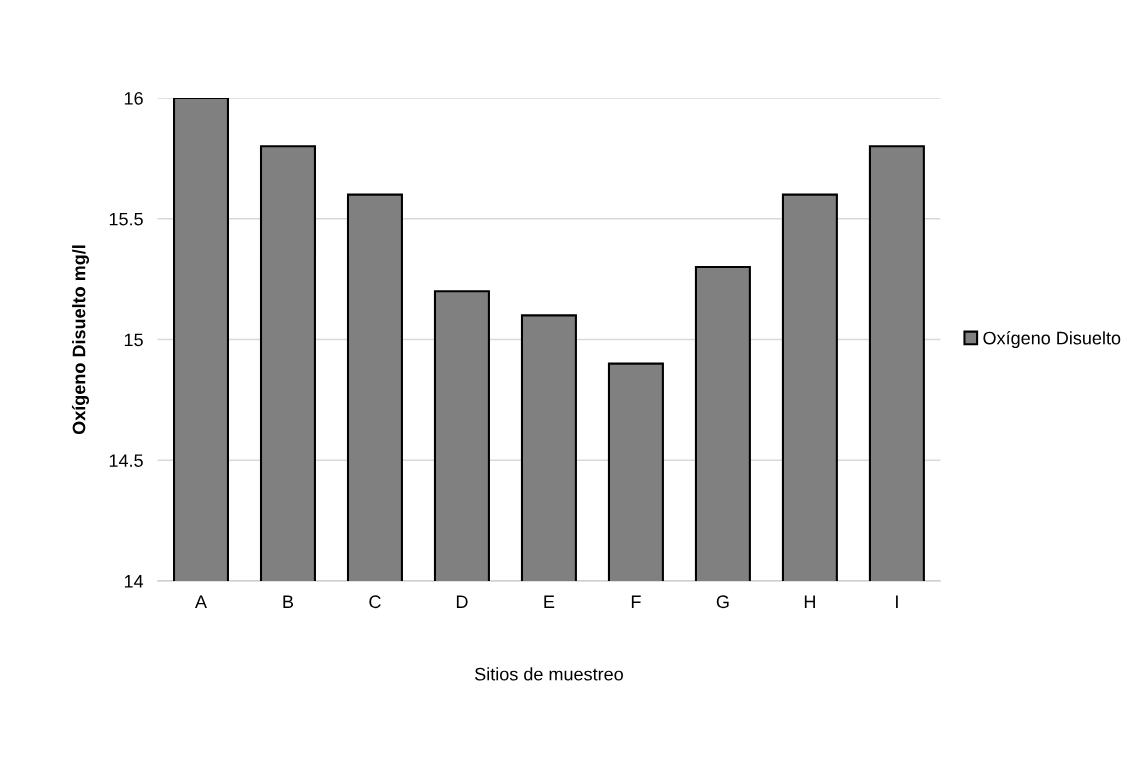 Image resolution: width=1133 pixels, height=757 pixels. I want to click on x-tick-label: I, so click(897, 601).